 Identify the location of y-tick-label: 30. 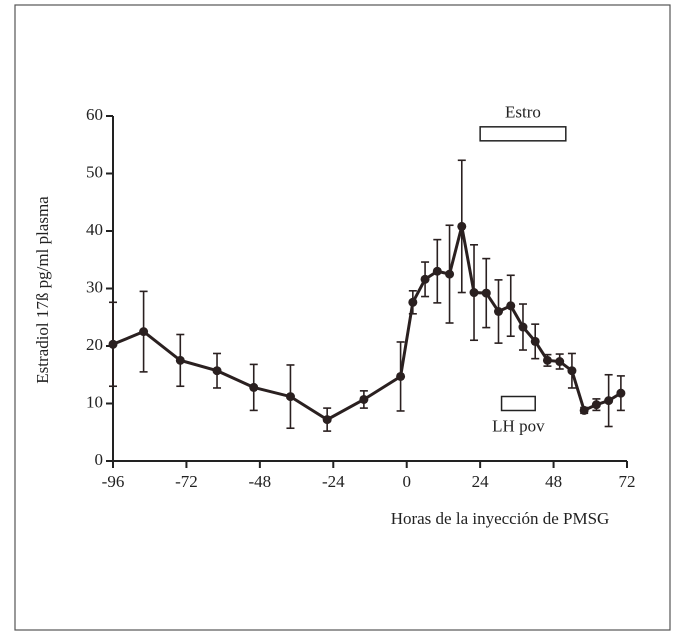
(94, 286).